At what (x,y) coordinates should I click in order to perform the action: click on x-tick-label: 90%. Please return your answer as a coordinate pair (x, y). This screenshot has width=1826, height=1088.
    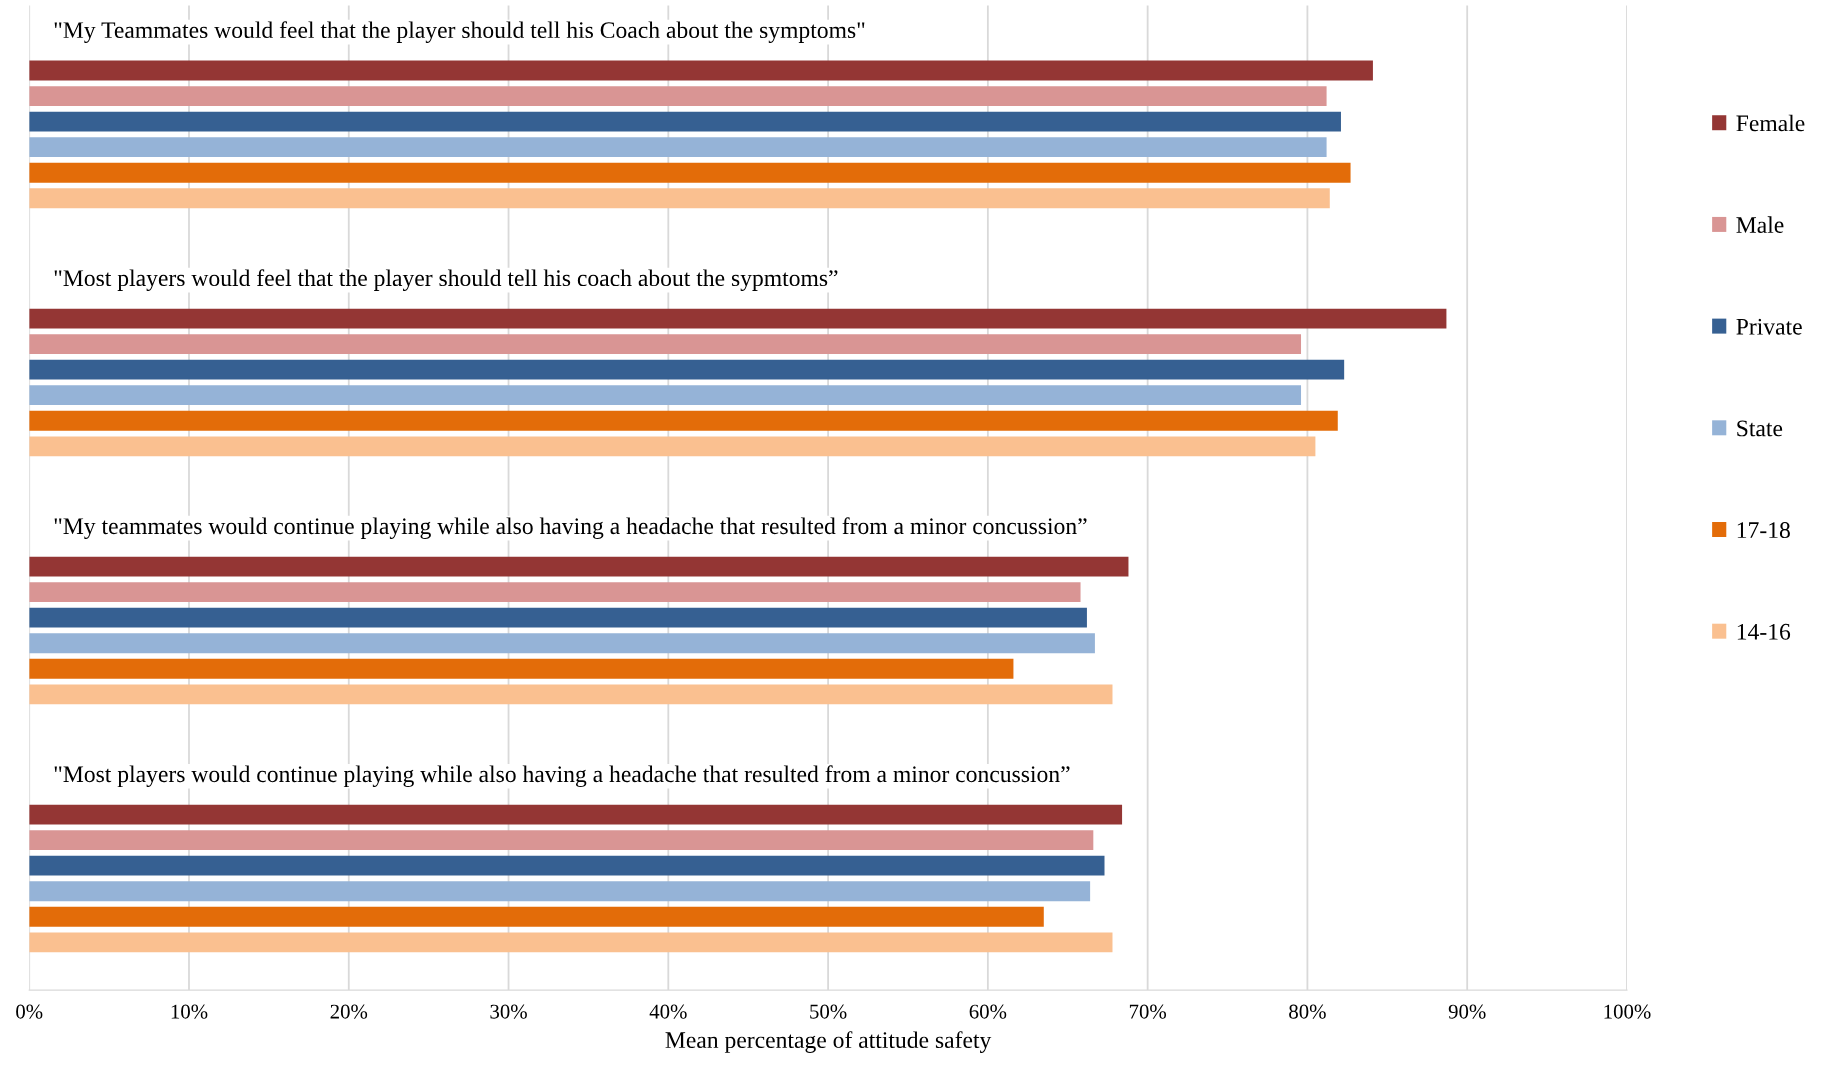
    Looking at the image, I should click on (1467, 1011).